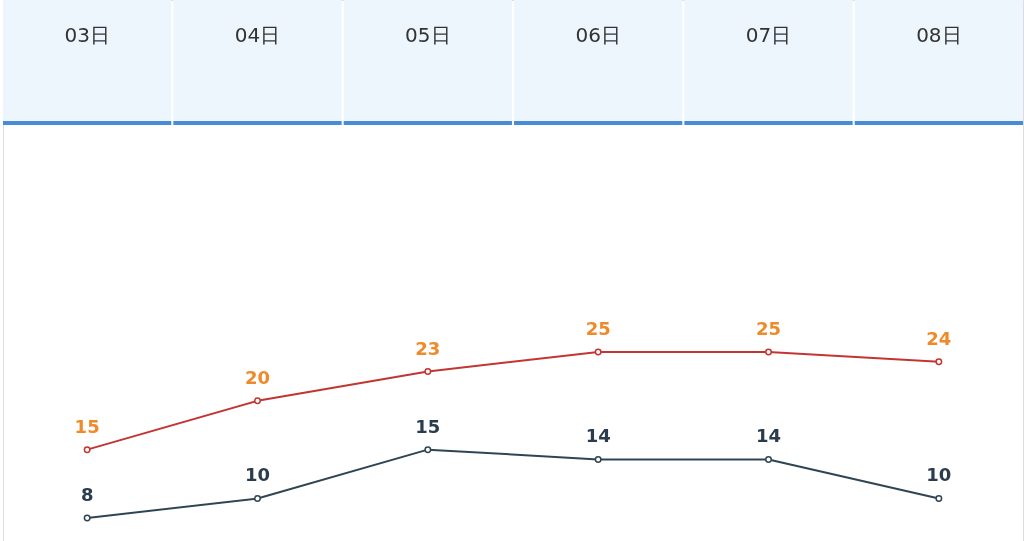 This screenshot has height=541, width=1024. Describe the element at coordinates (87, 494) in the screenshot. I see `data-label: 8` at that location.